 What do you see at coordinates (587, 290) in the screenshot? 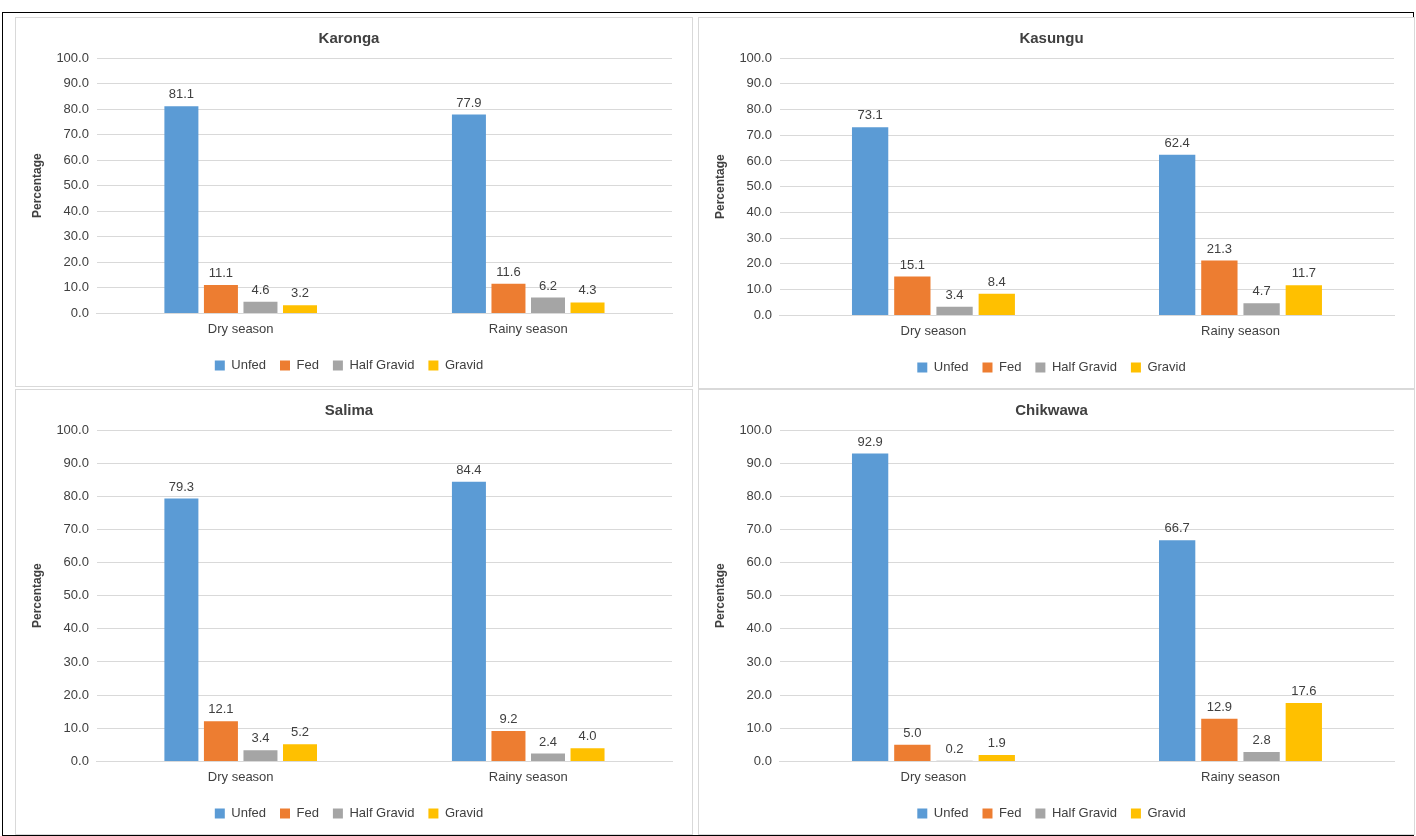
I see `data-label: 4.3` at bounding box center [587, 290].